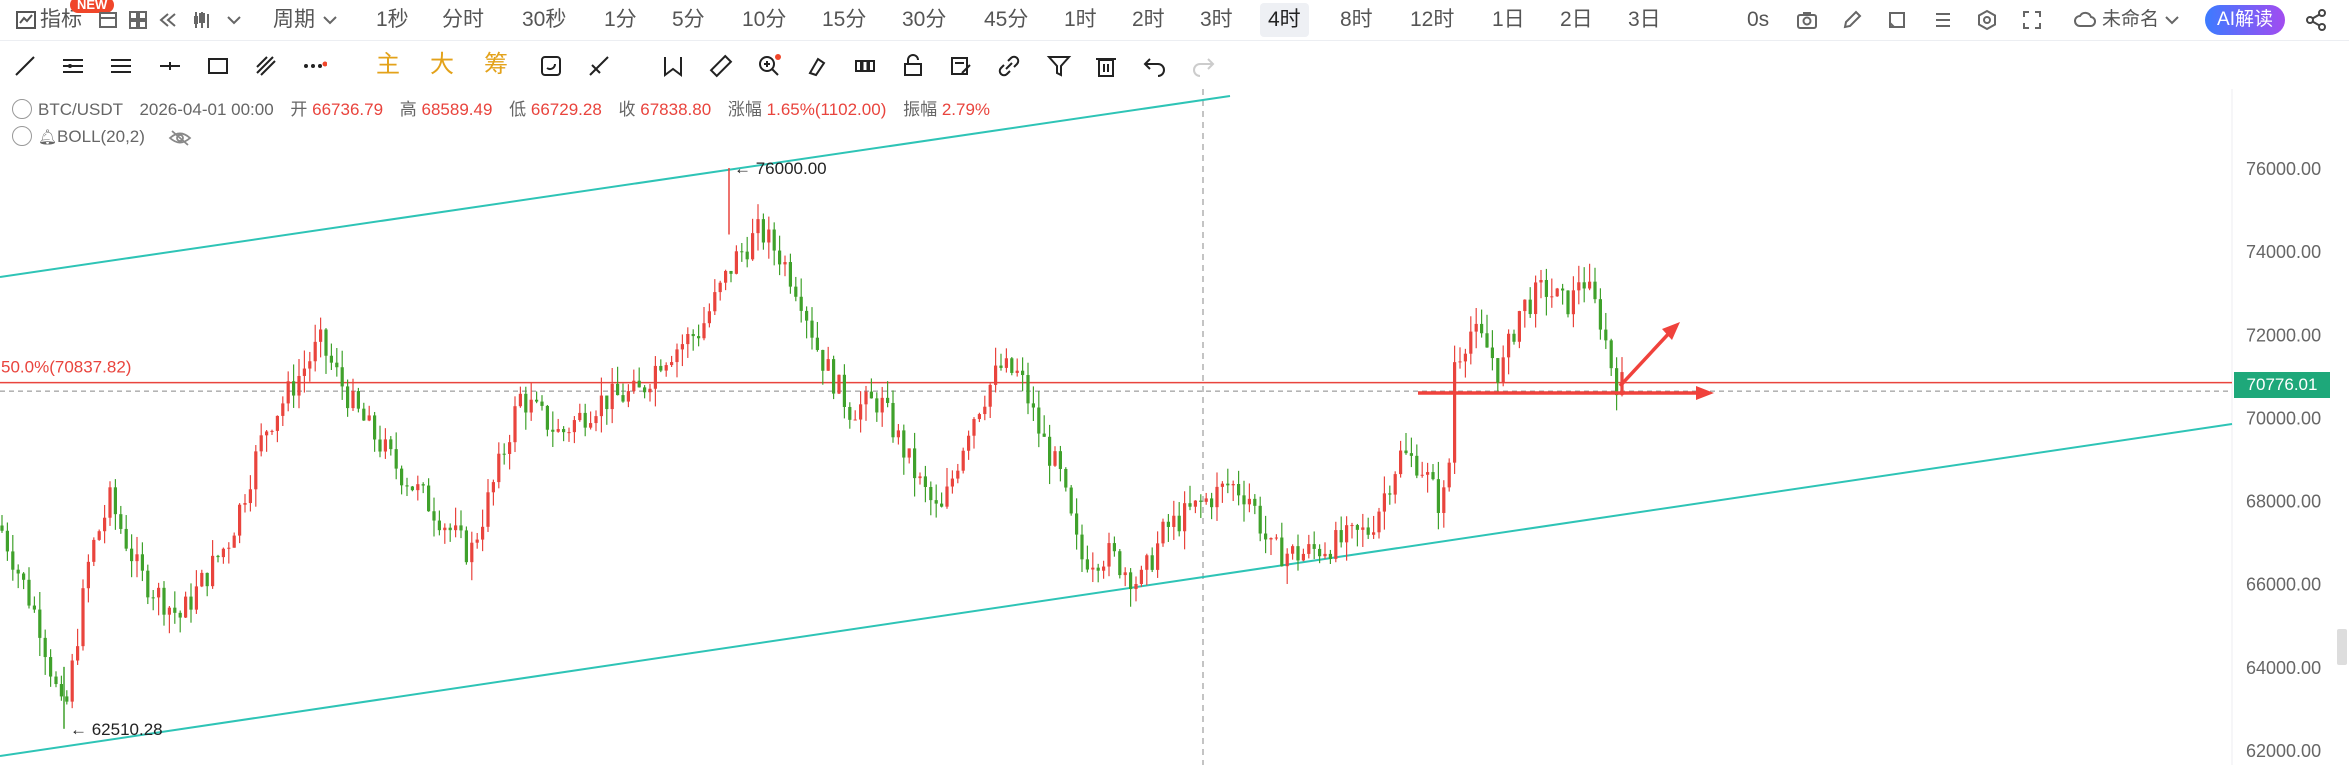 This screenshot has height=765, width=2349. I want to click on interval-1秒: 1秒, so click(392, 19).